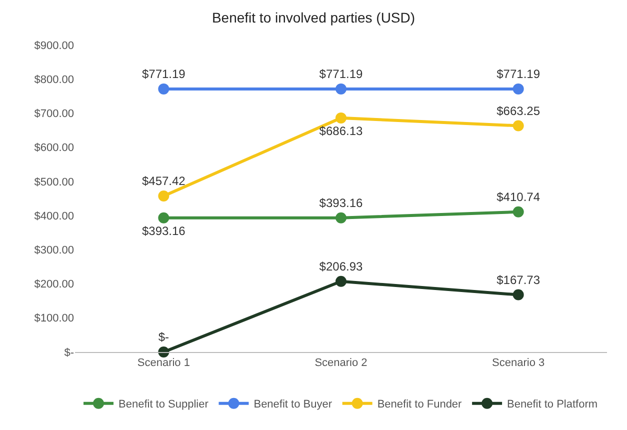  Describe the element at coordinates (518, 279) in the screenshot. I see `data-label: $167.73` at that location.